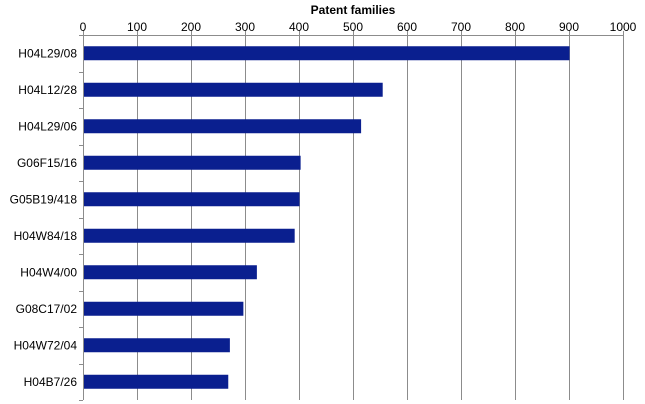 The width and height of the screenshot is (645, 404). Describe the element at coordinates (47, 53) in the screenshot. I see `y-tick-label: H04L29/08` at that location.